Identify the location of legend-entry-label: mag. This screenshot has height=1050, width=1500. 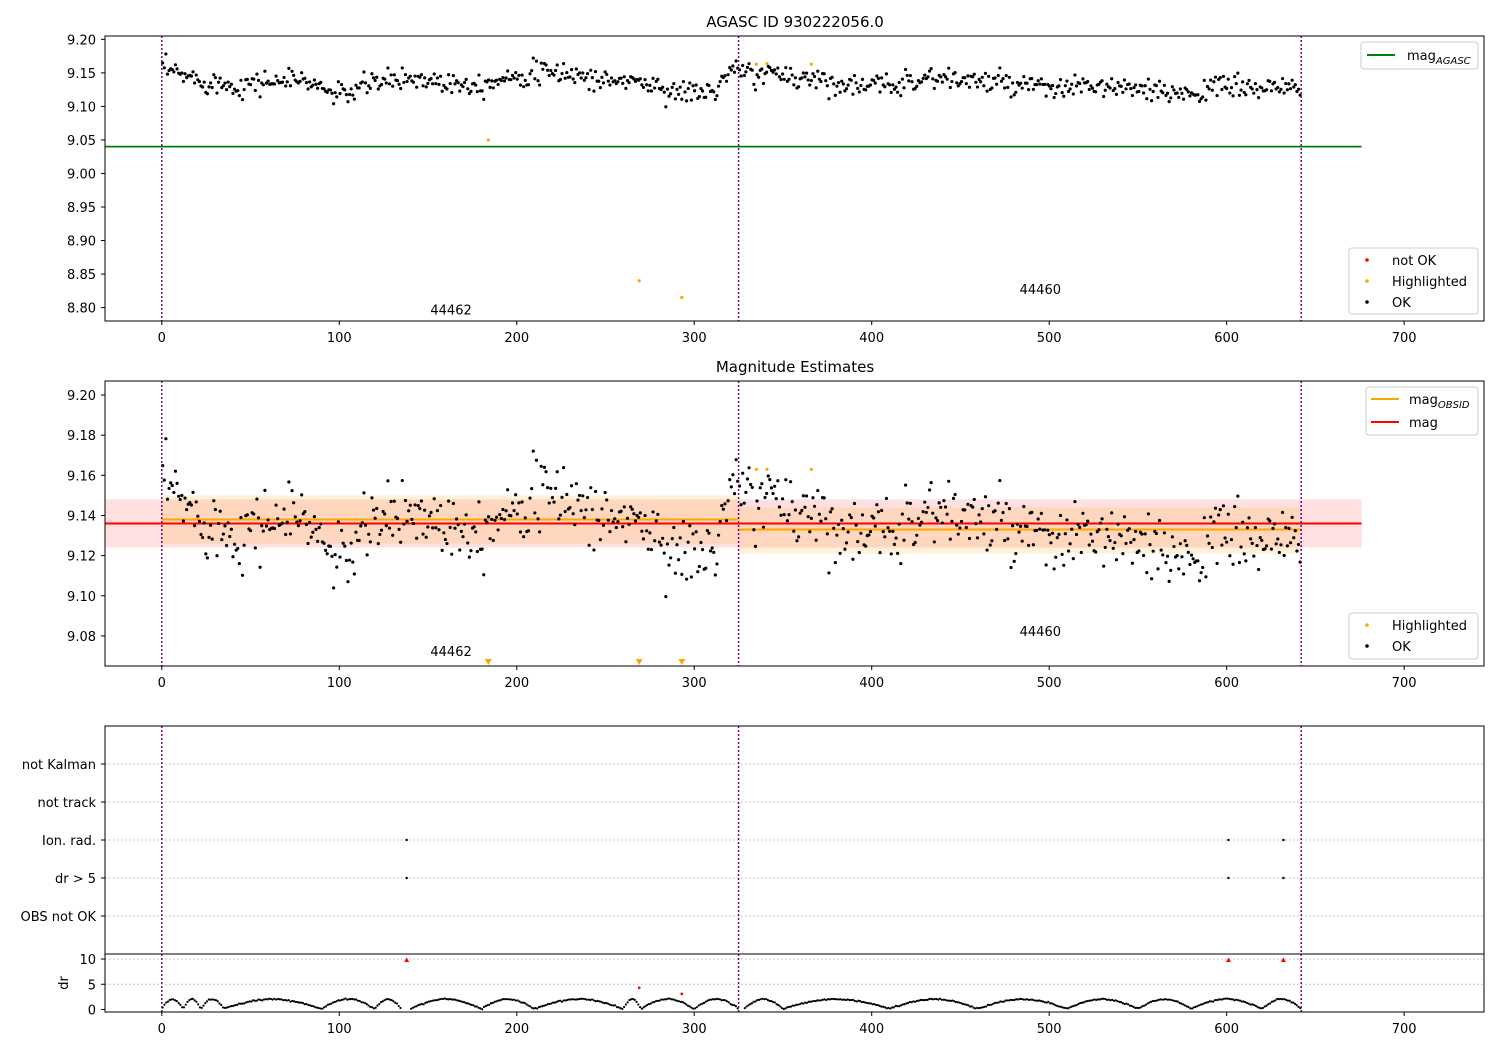
(1423, 423).